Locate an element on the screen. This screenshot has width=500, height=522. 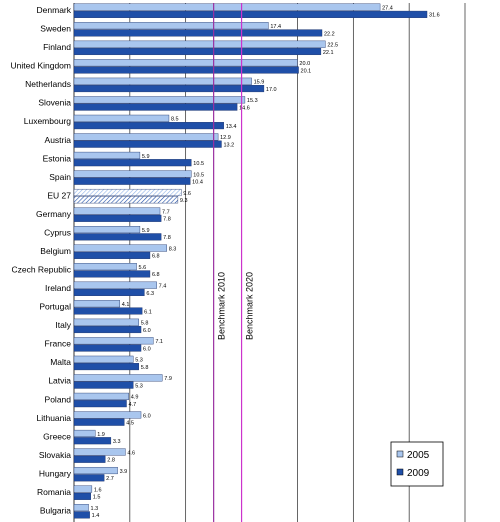
category-label: Lithuania is located at coordinates (53, 418).